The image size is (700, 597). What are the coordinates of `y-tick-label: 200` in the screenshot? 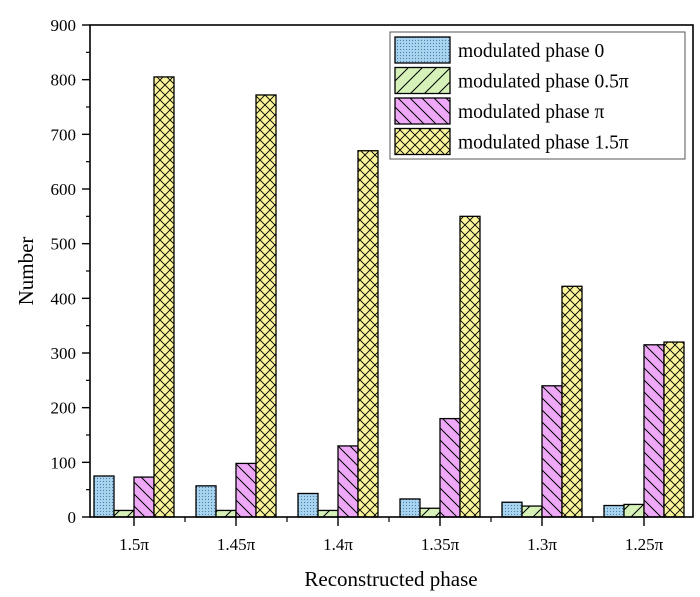 It's located at (64, 408).